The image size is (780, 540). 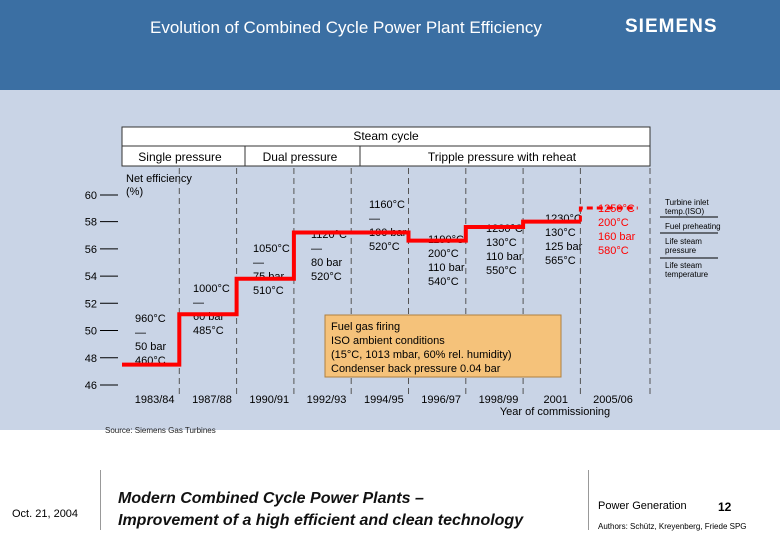 I want to click on annotation-line: 580°C, so click(x=613, y=251).